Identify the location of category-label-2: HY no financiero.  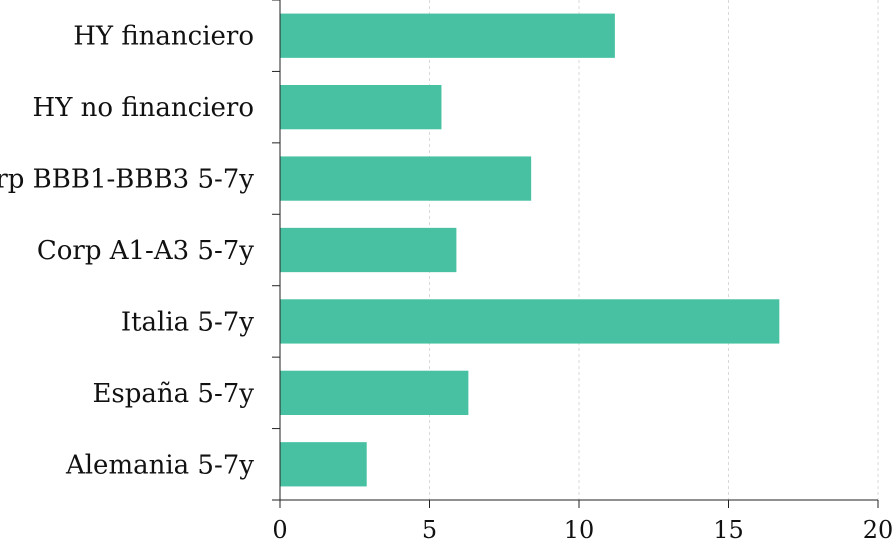
(143, 108).